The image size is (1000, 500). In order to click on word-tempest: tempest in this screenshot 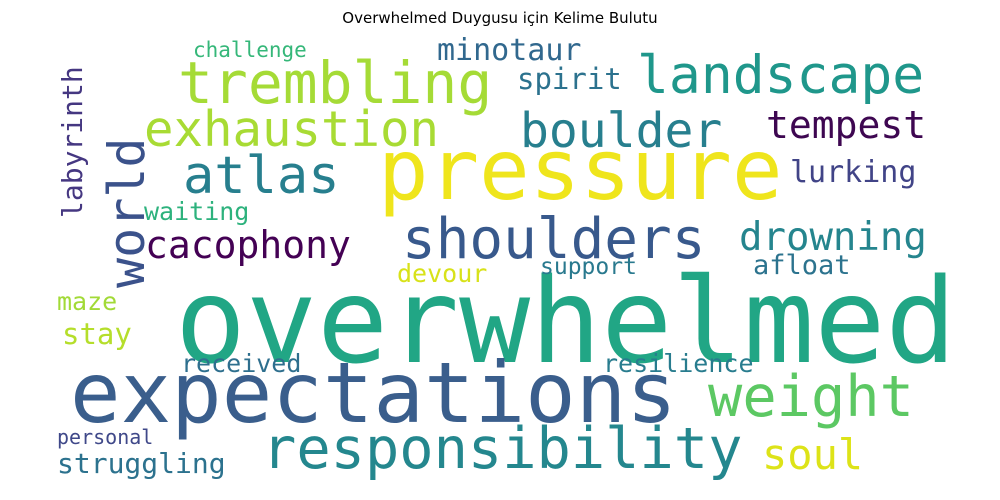, I will do `click(846, 125)`.